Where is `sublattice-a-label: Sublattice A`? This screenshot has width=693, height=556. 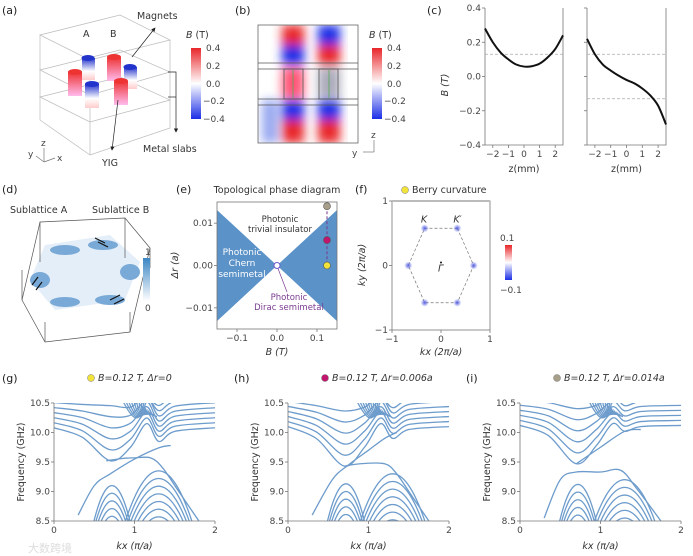 sublattice-a-label: Sublattice A is located at coordinates (39, 210).